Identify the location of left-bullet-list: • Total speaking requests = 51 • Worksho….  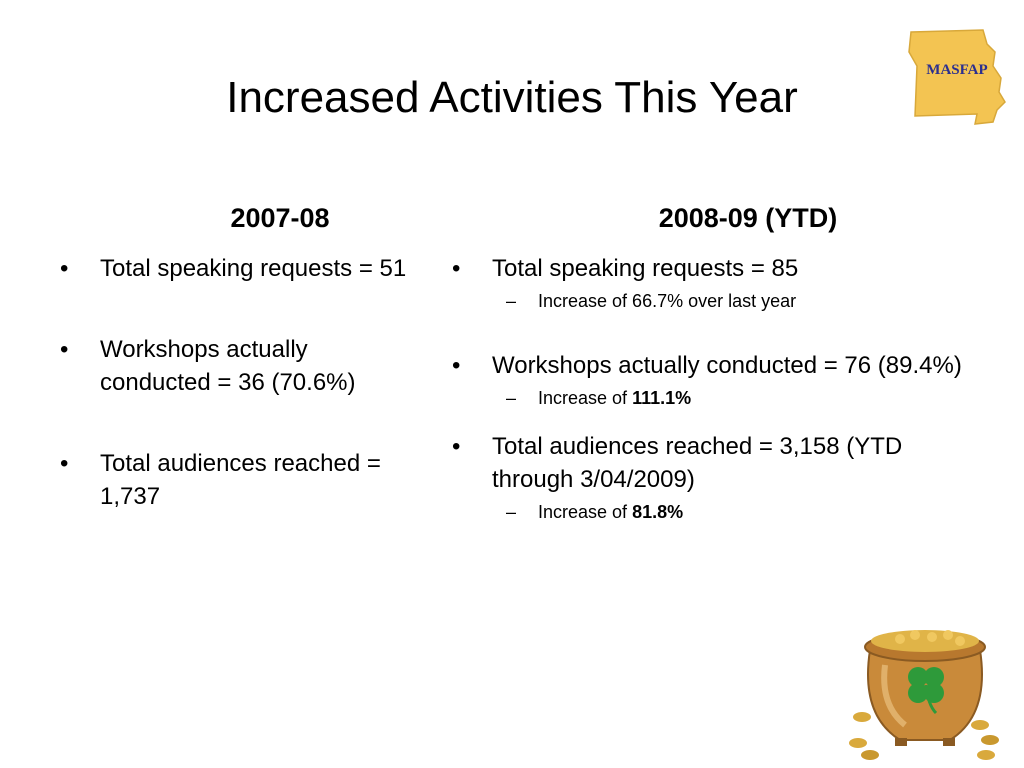
(240, 382).